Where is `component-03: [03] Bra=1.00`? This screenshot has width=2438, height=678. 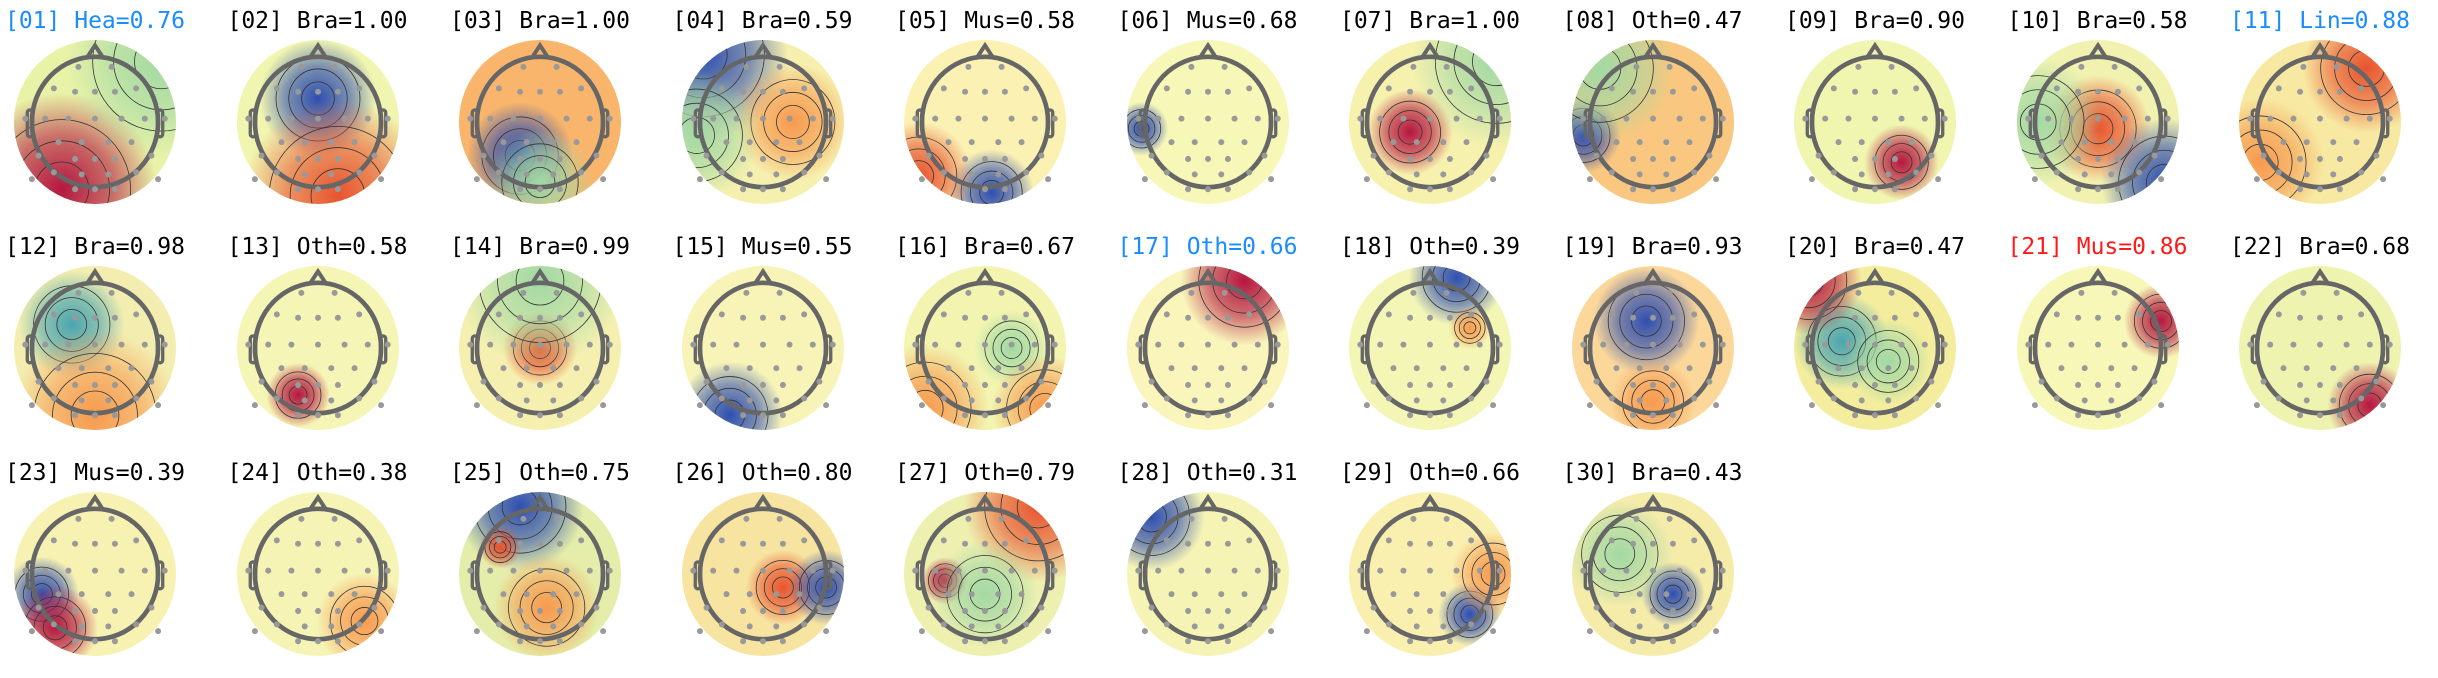 component-03: [03] Bra=1.00 is located at coordinates (556, 113).